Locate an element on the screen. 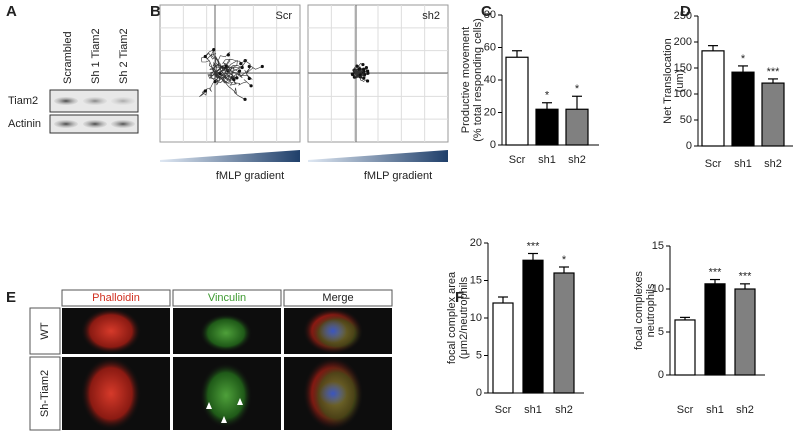 This screenshot has width=793, height=433. column-header: Vinculin is located at coordinates (227, 298).